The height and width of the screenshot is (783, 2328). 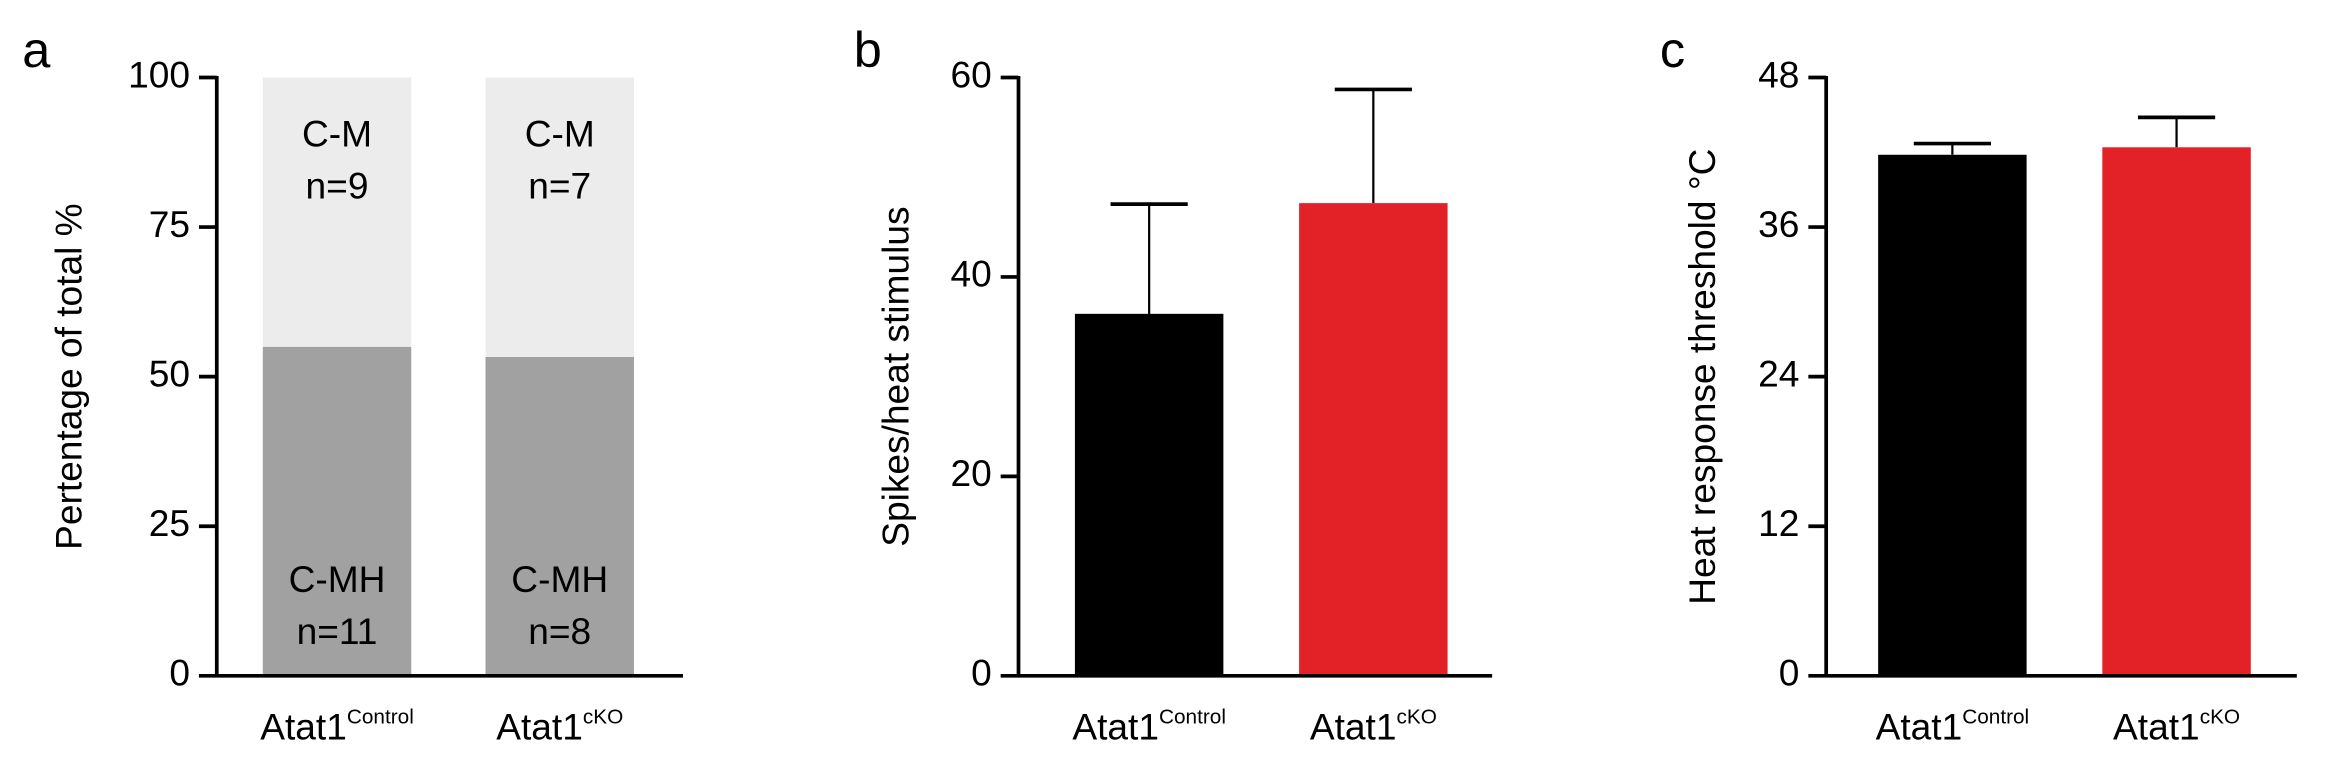 What do you see at coordinates (337, 631) in the screenshot?
I see `segment-count: n=11` at bounding box center [337, 631].